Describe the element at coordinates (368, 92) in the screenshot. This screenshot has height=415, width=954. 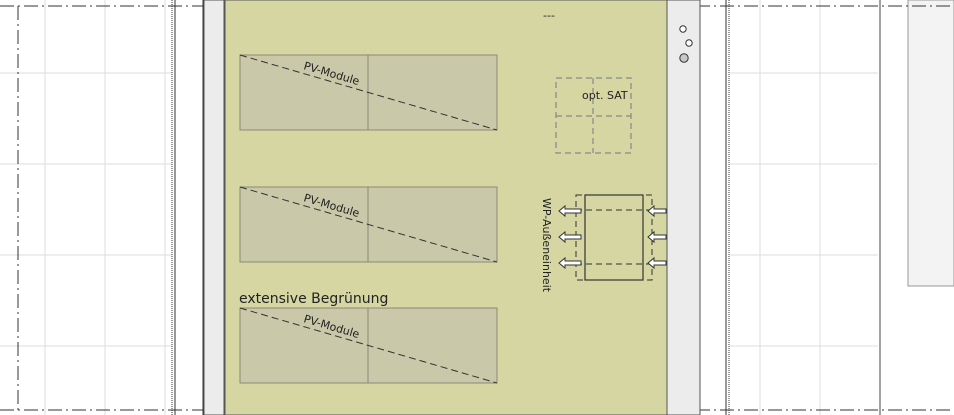
I see `pv-array-1: PV-Module` at that location.